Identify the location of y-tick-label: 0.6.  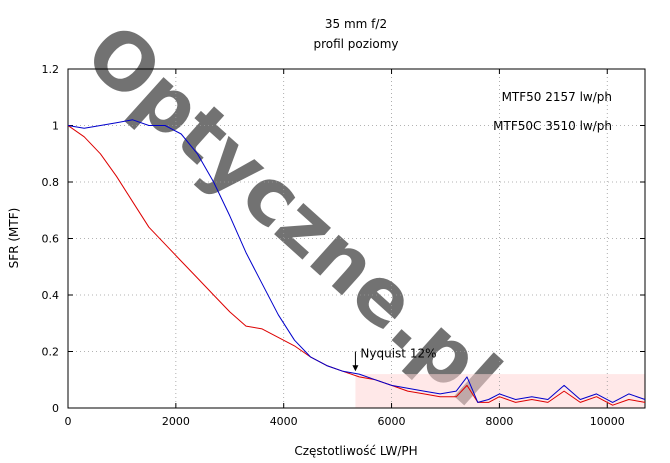
(51, 239).